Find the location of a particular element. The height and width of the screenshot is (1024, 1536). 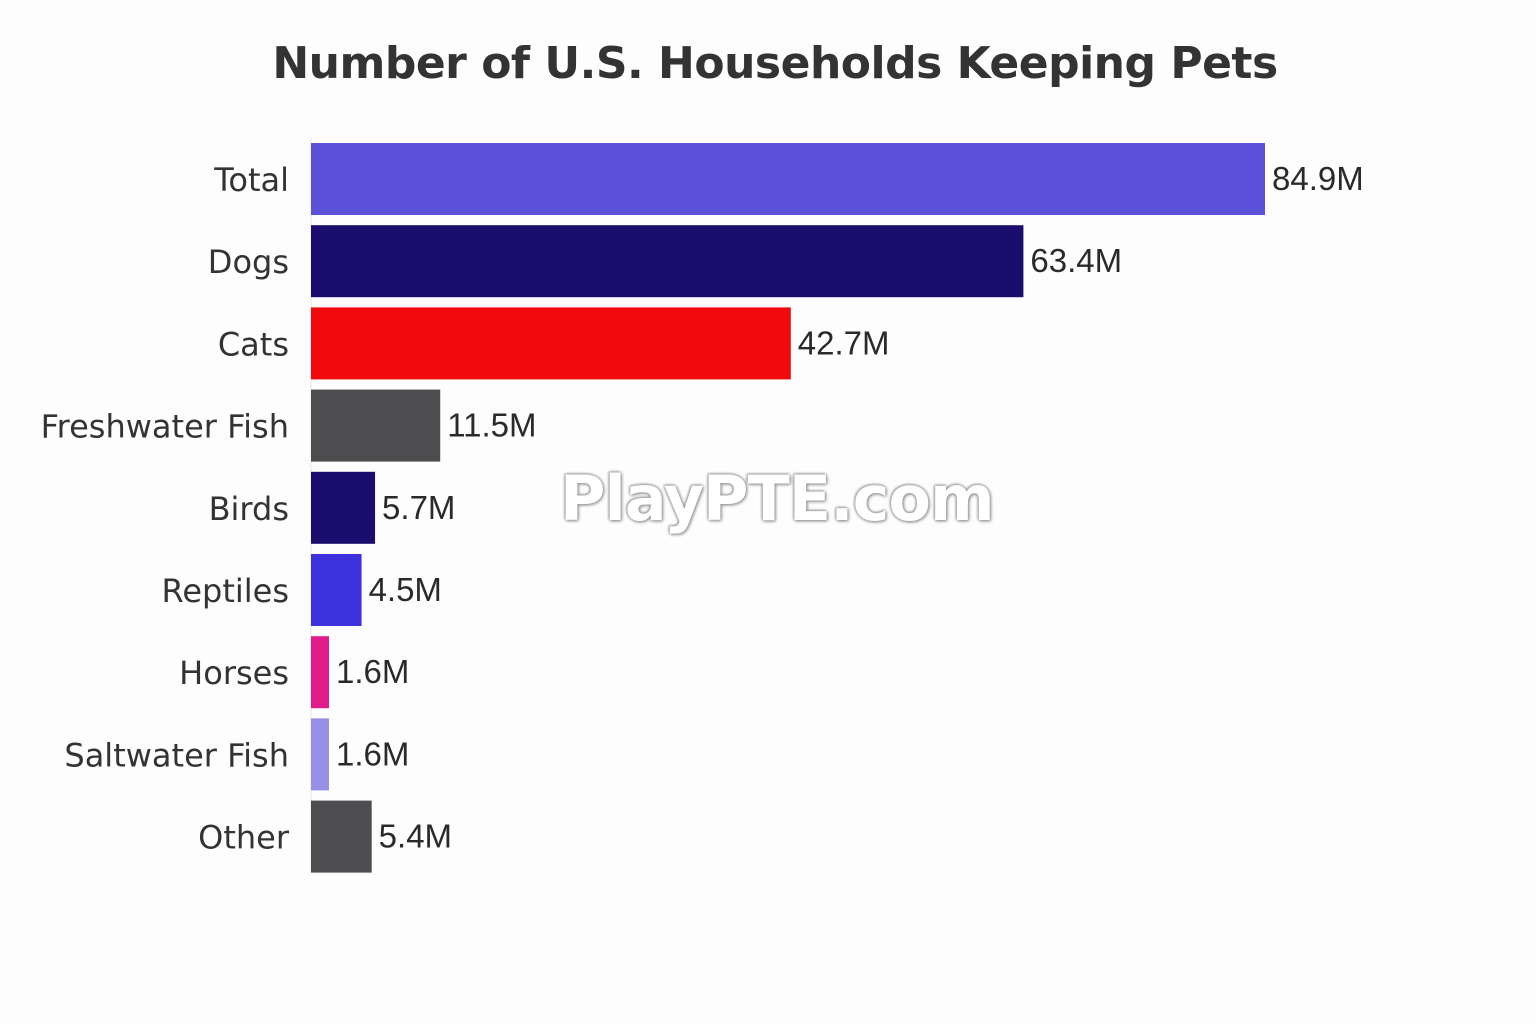

value-label: 5.4M is located at coordinates (415, 836).